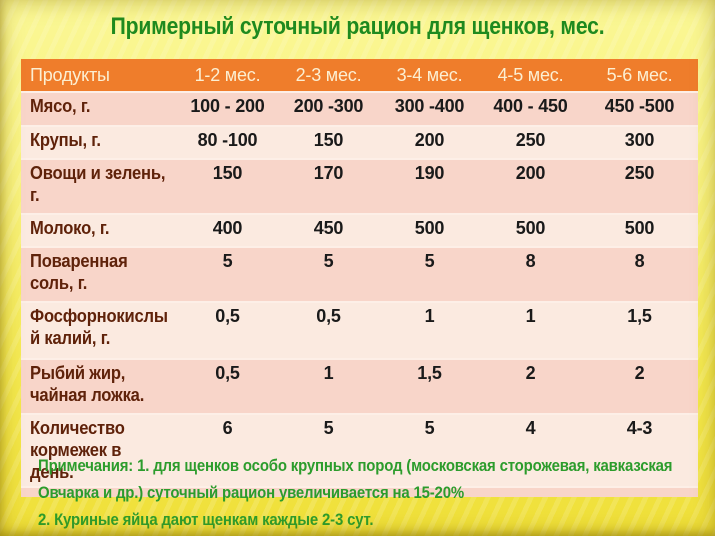  What do you see at coordinates (359, 330) in the screenshot?
I see `table-row: Фосфорнокислый калий, г. 0,5 0,5 1 1 1,5` at bounding box center [359, 330].